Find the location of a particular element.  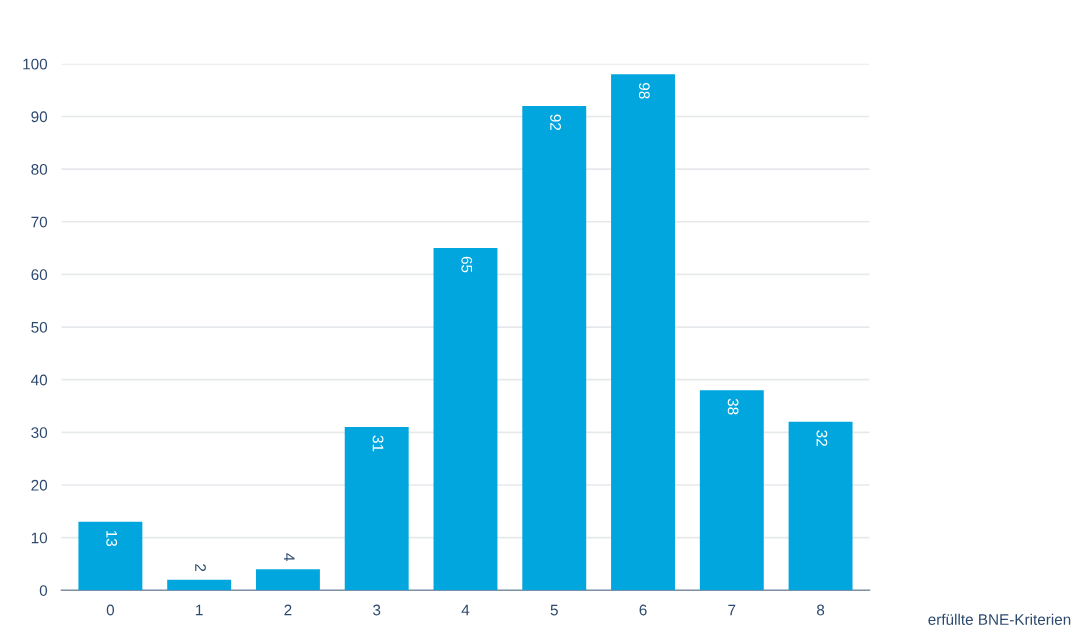

y-tick-label: 90 is located at coordinates (39, 117).